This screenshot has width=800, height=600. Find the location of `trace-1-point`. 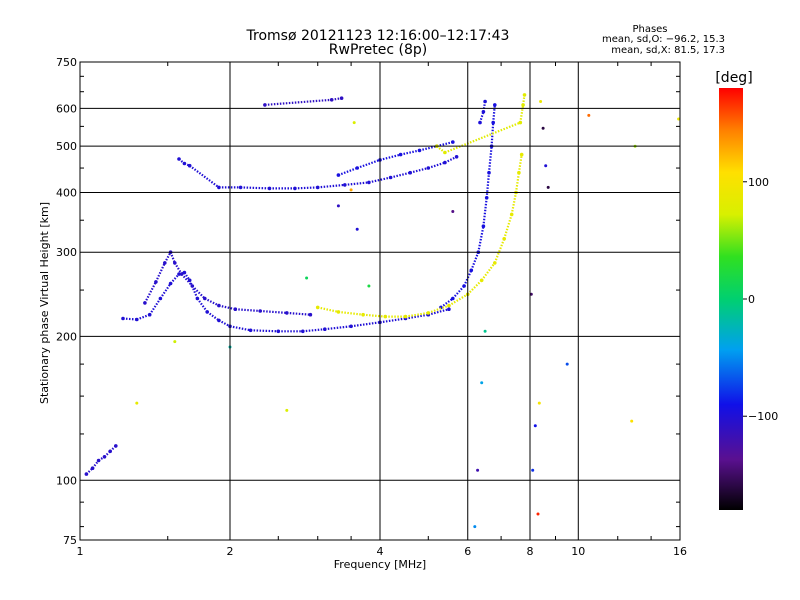

trace-1-point is located at coordinates (310, 314).